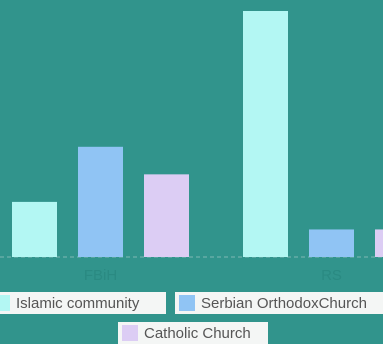  I want to click on legend-swatch-serbian, so click(187, 303).